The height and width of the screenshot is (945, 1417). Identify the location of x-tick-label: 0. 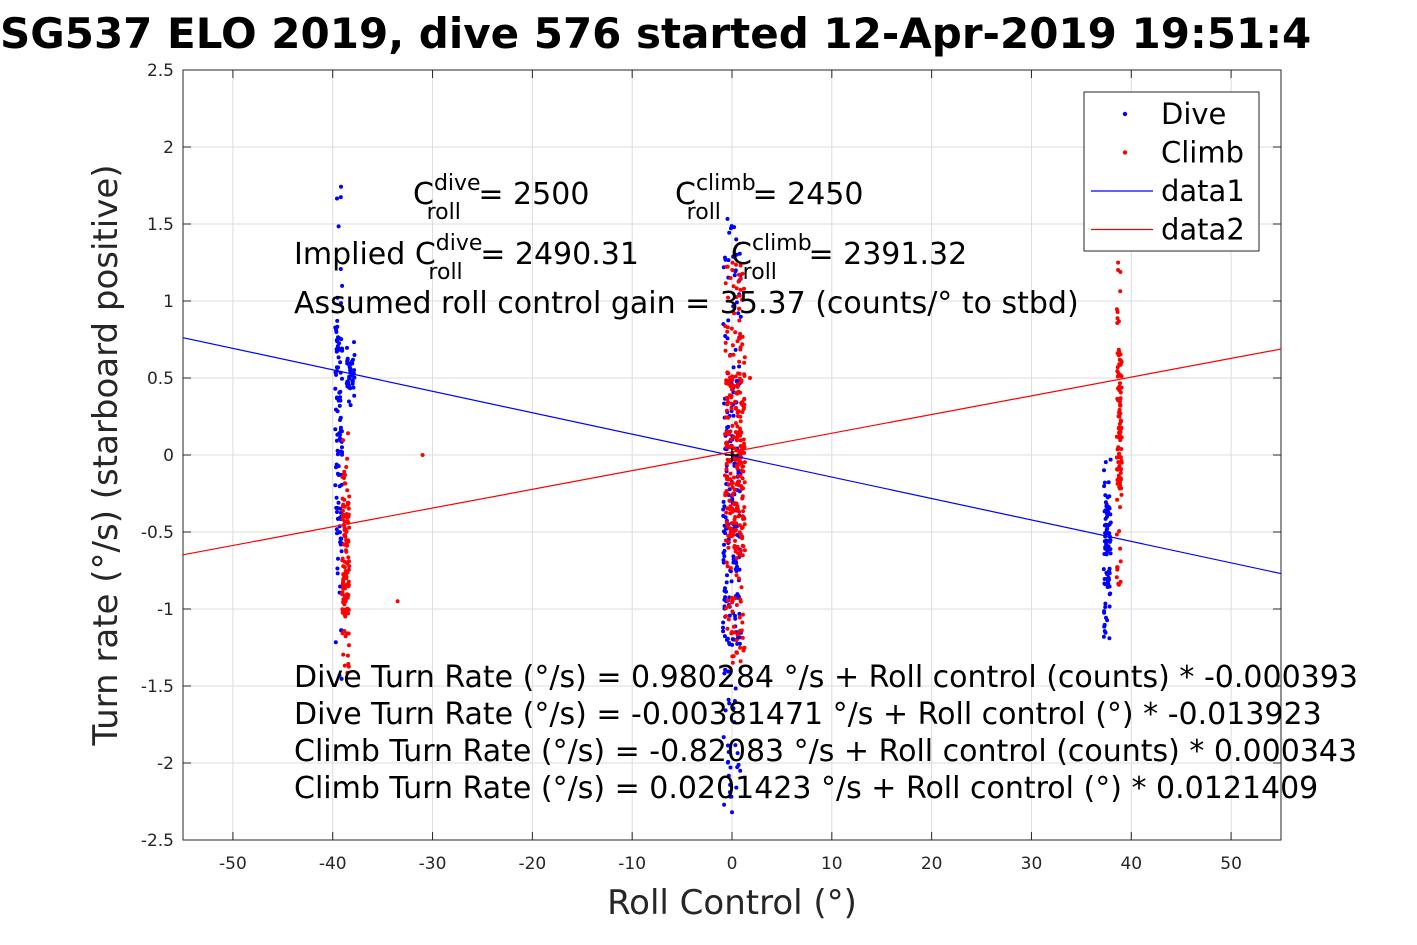
(732, 864).